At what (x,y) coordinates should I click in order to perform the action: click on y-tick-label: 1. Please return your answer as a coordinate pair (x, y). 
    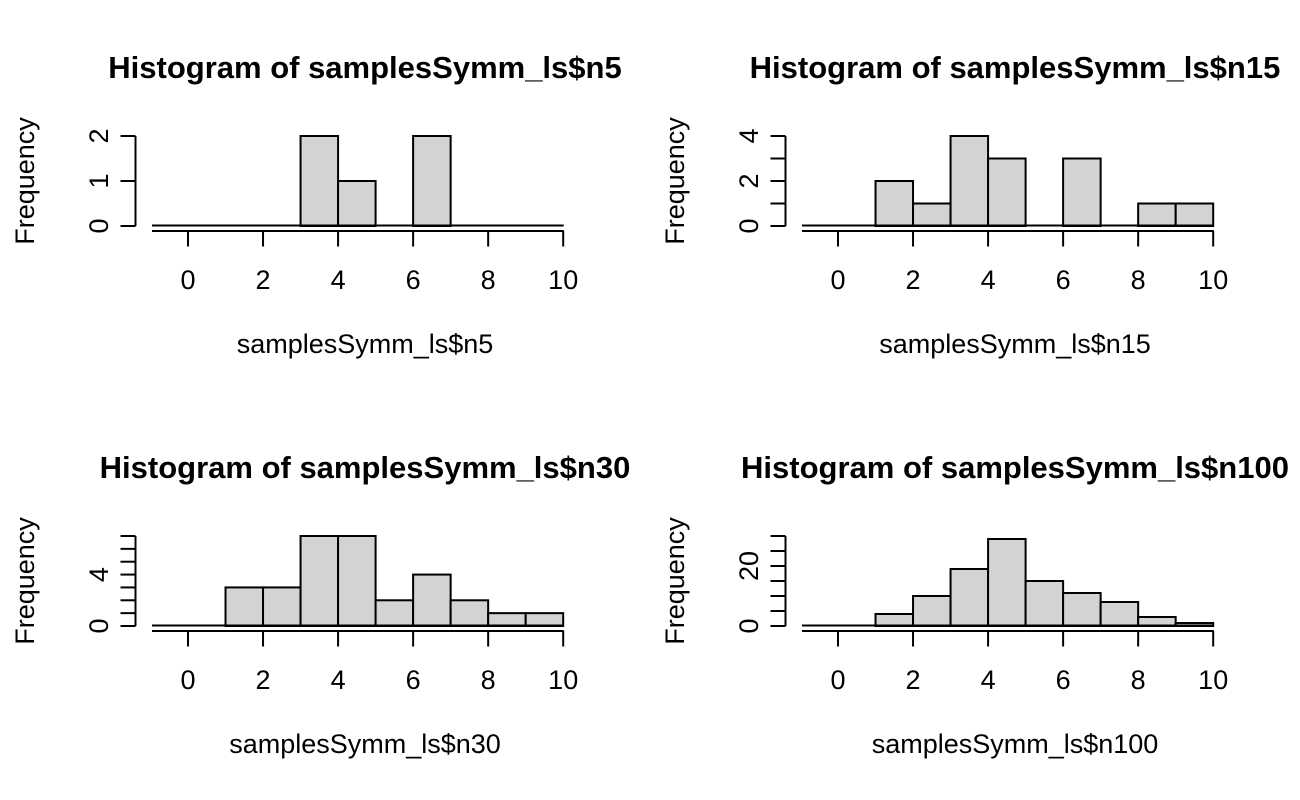
    Looking at the image, I should click on (99, 180).